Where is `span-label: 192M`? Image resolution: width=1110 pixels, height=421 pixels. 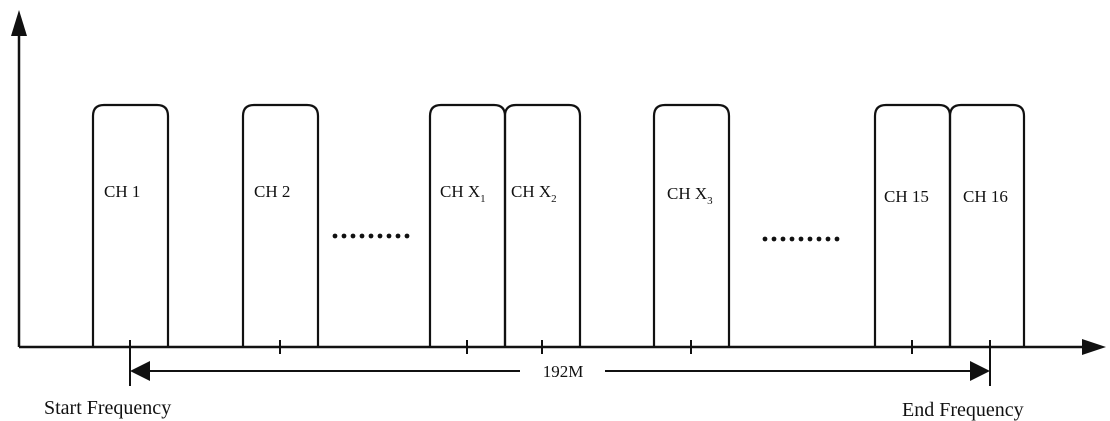 span-label: 192M is located at coordinates (563, 371).